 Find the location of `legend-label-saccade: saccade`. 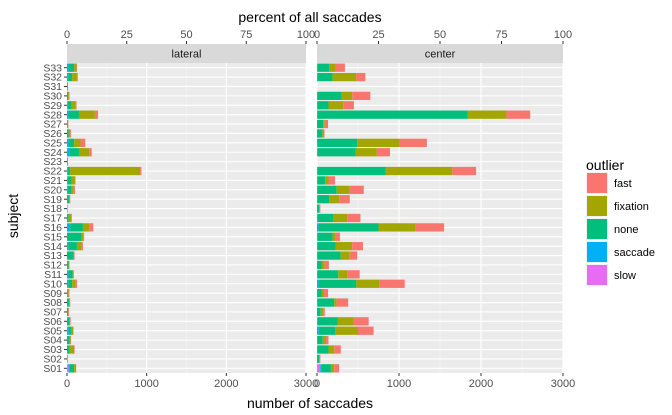

legend-label-saccade: saccade is located at coordinates (634, 253).